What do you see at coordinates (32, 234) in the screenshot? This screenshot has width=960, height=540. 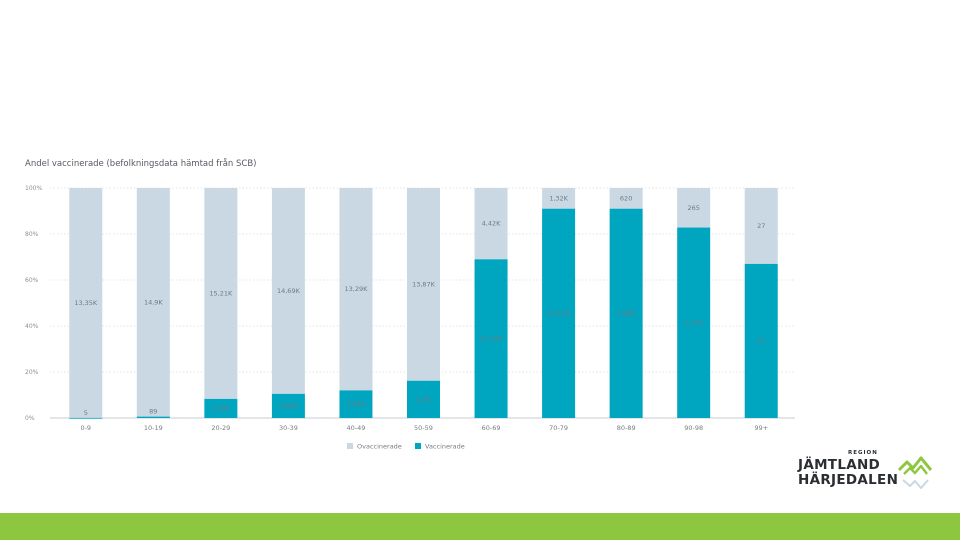 I see `y-tick-label: 80%` at bounding box center [32, 234].